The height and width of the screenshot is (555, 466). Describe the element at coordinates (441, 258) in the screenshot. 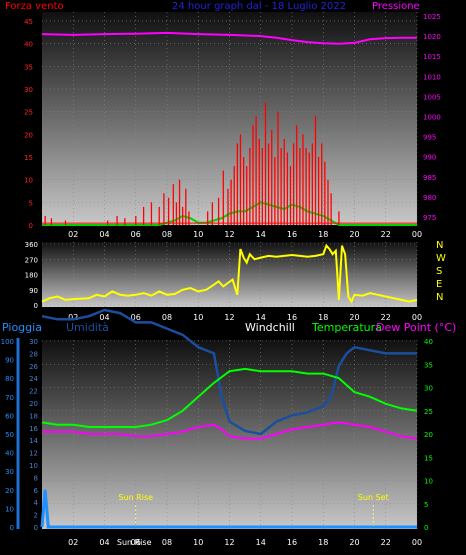

I see `compass-label: W` at that location.